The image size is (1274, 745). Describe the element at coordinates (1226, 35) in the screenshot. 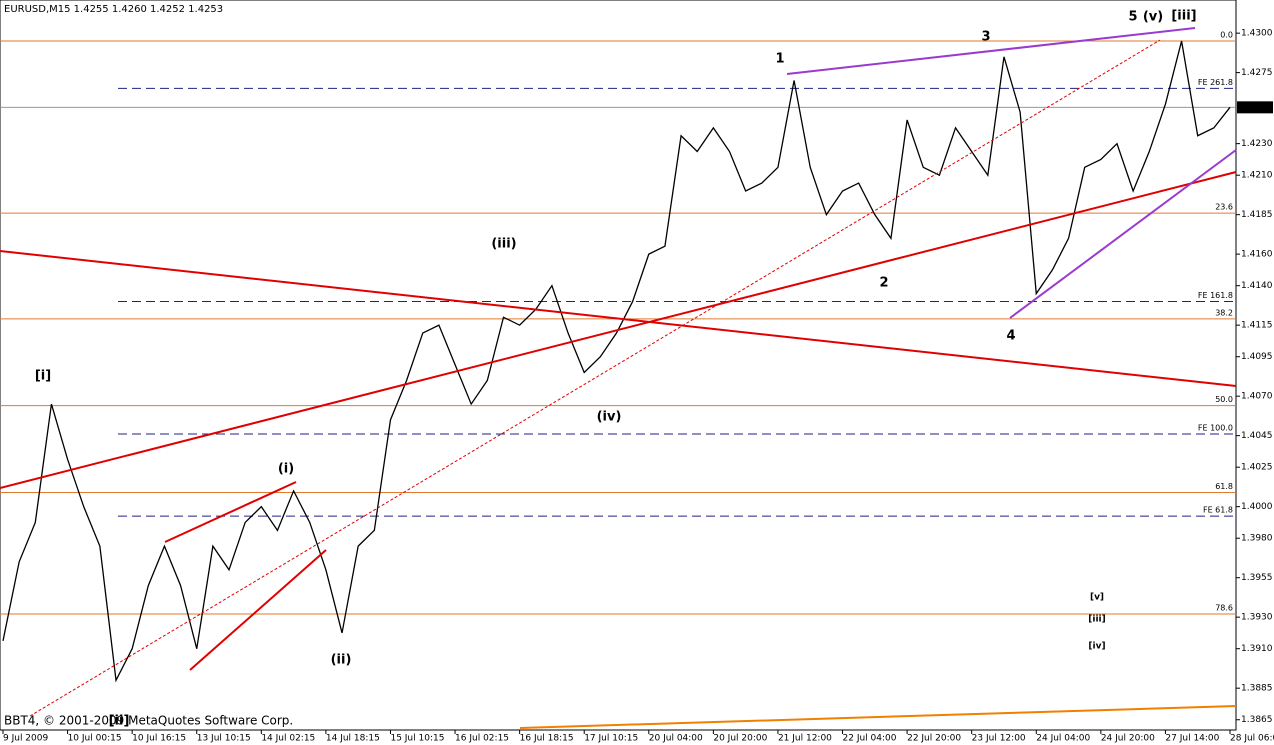

I see `fib-label: 0.0` at that location.